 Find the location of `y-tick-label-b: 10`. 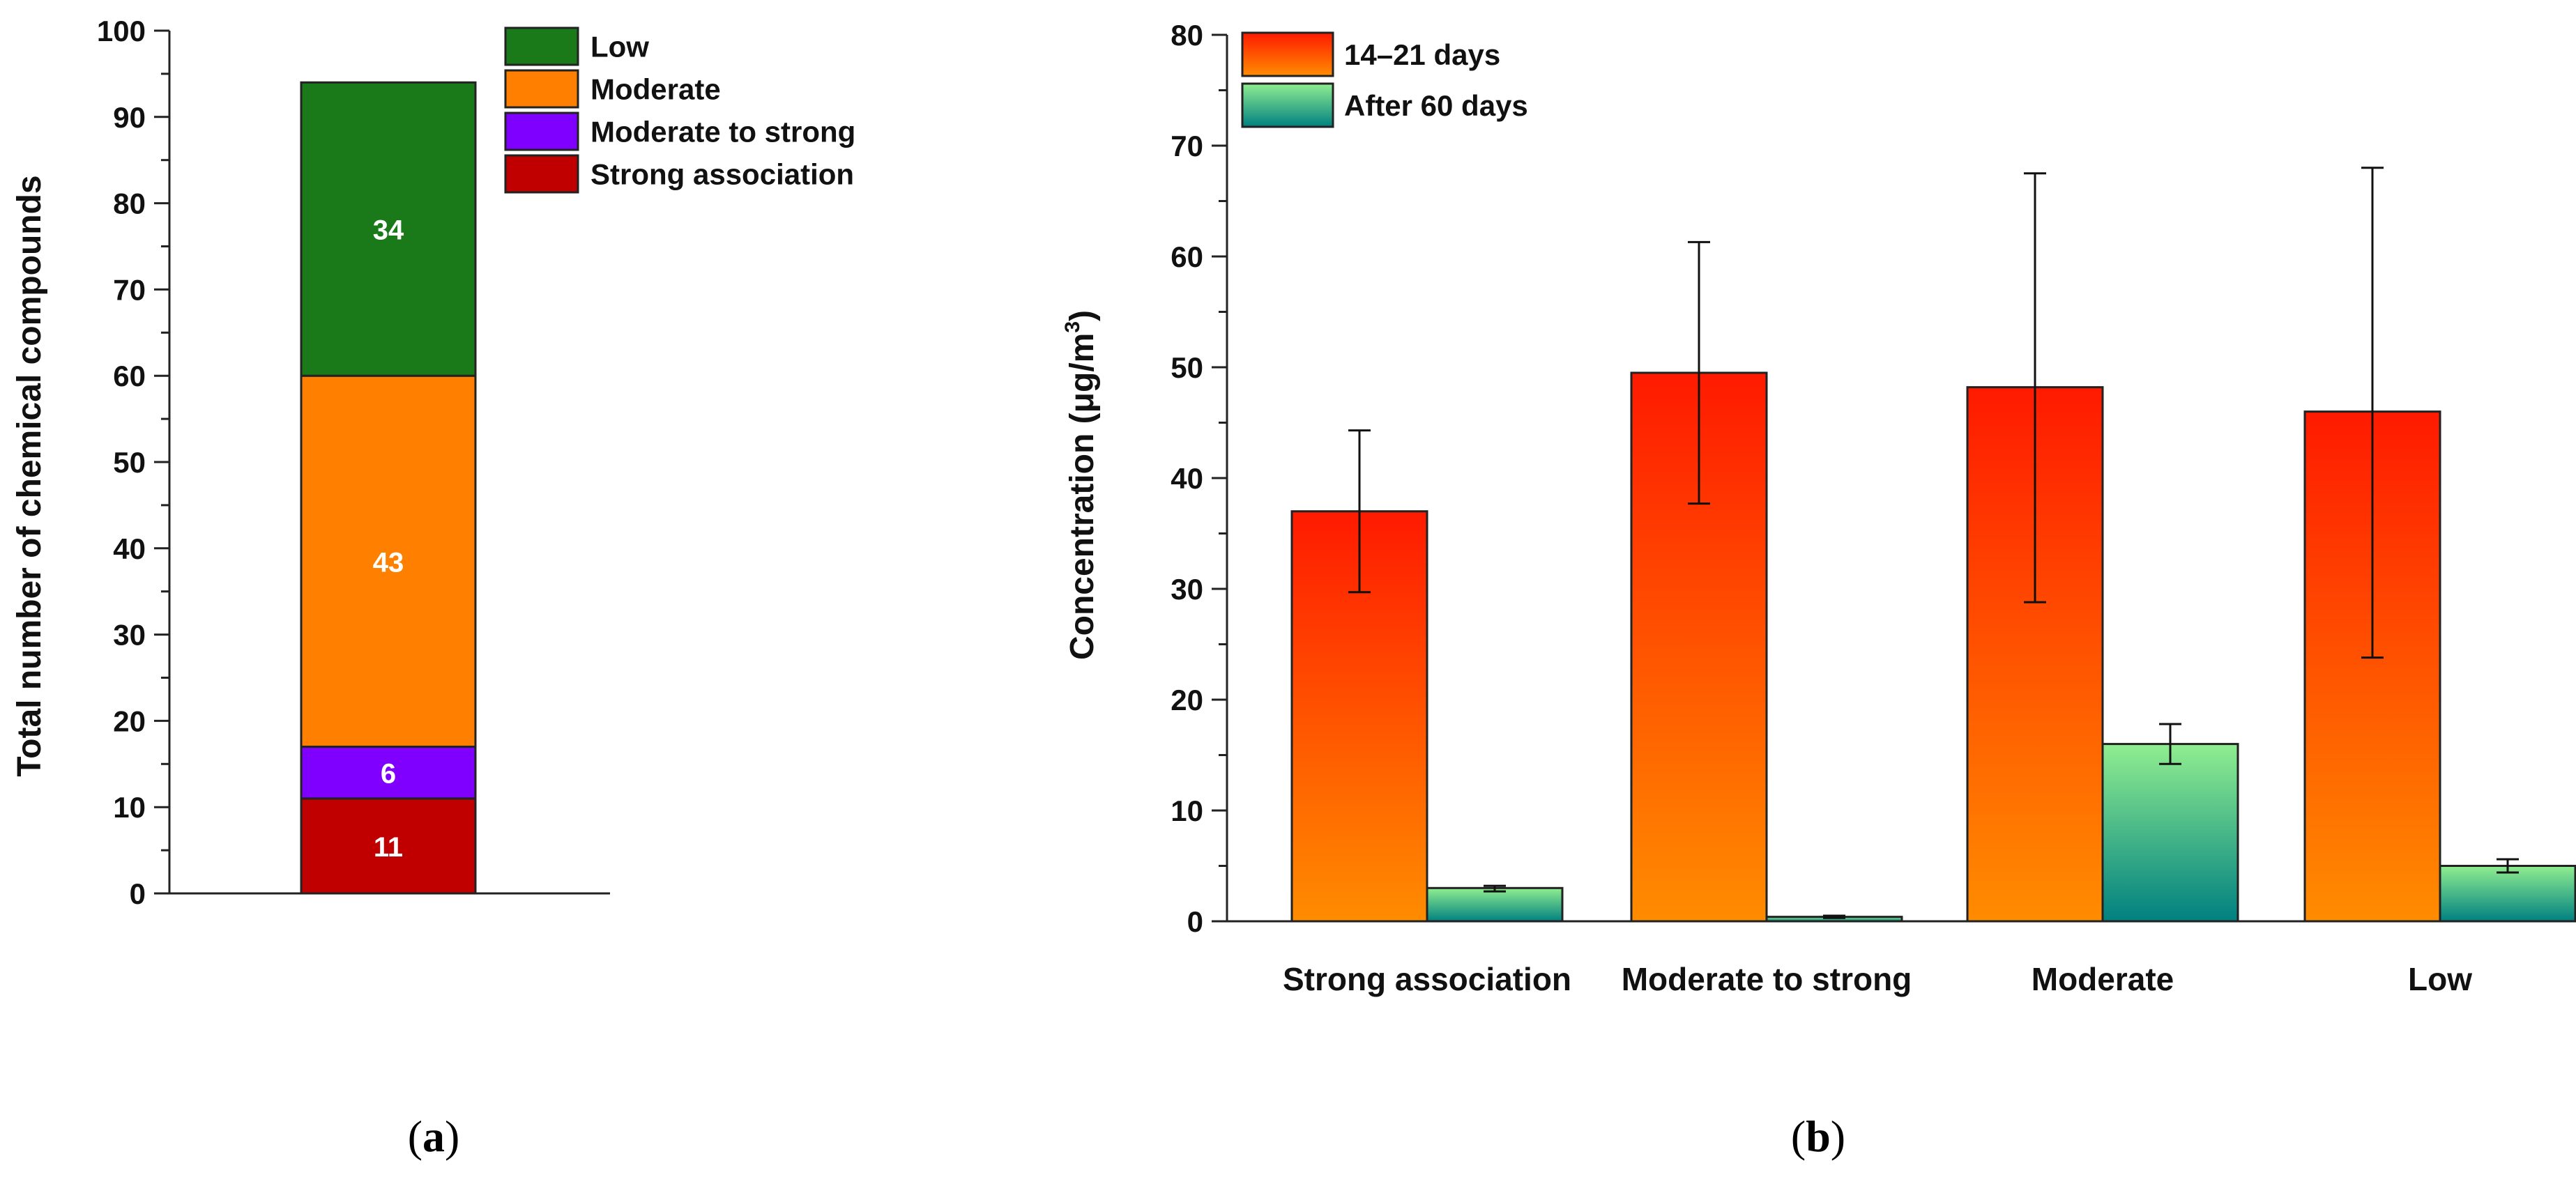

y-tick-label-b: 10 is located at coordinates (1187, 811).